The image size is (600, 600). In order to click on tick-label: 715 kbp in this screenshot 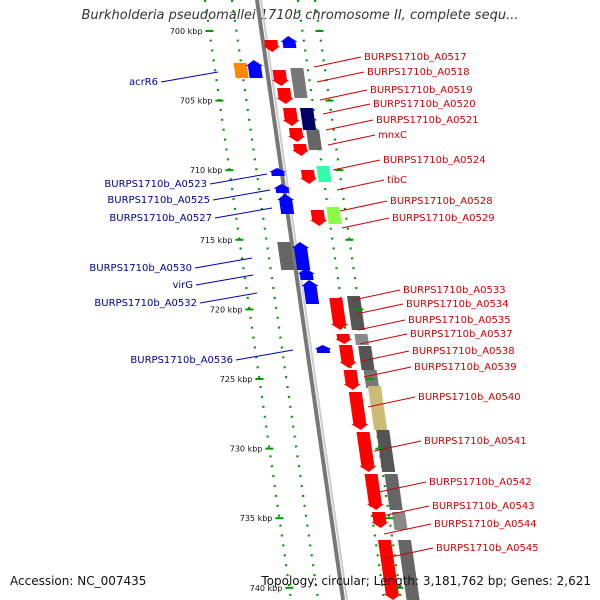, I will do `click(216, 240)`.